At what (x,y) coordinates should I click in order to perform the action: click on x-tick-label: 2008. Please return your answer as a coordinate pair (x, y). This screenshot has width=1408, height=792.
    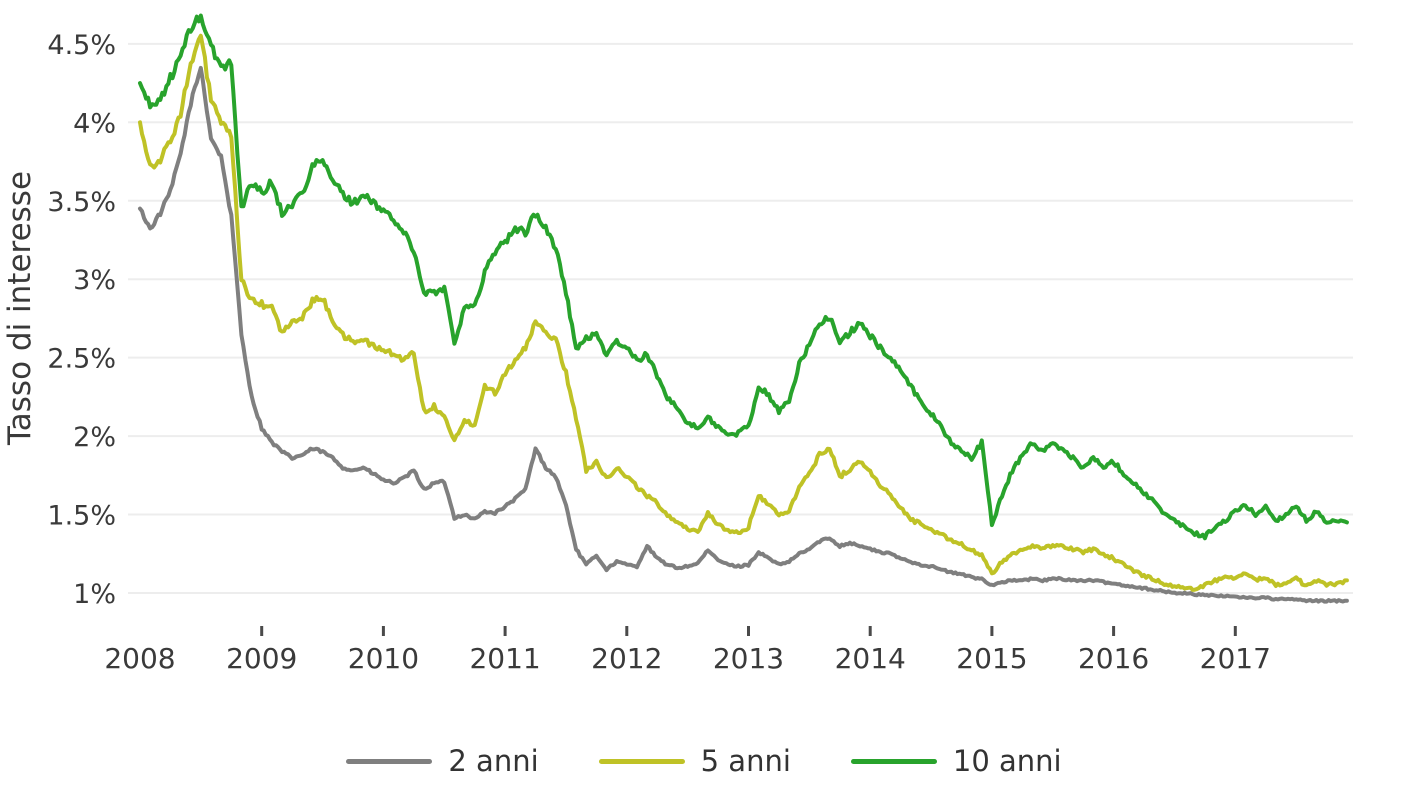
    Looking at the image, I should click on (139, 658).